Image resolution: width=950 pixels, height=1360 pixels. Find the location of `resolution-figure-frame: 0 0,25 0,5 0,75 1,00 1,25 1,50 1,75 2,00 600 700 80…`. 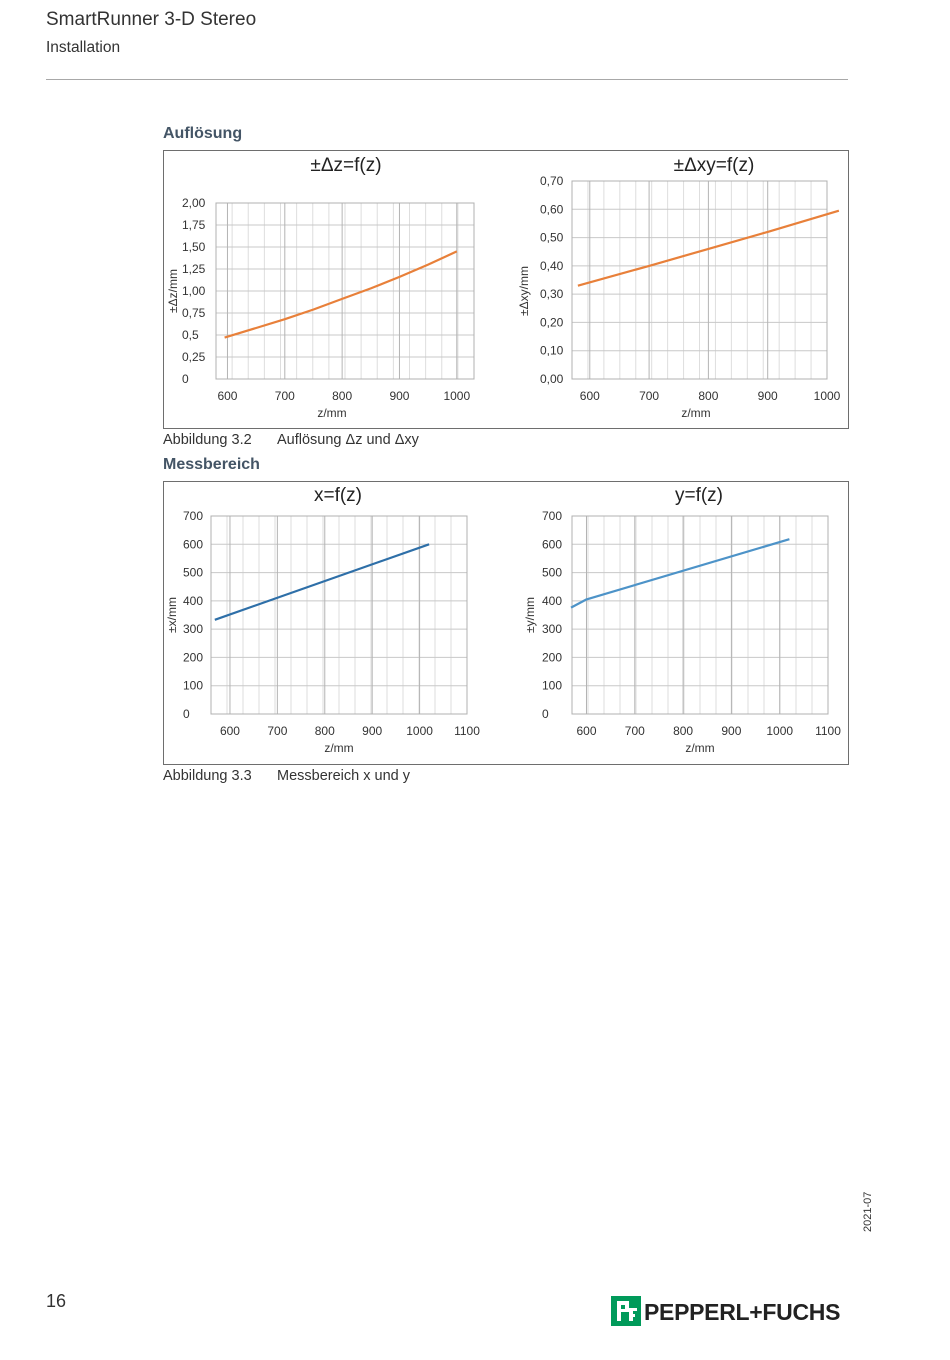

resolution-figure-frame: 0 0,25 0,5 0,75 1,00 1,25 1,50 1,75 2,00 600 700 80… is located at coordinates (506, 289).